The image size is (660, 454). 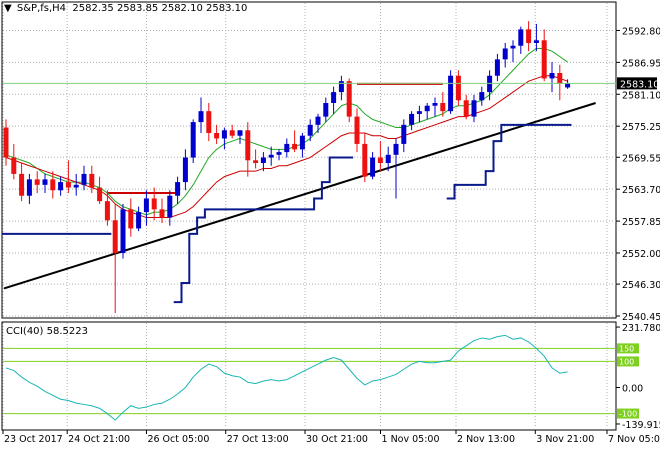 What do you see at coordinates (641, 317) in the screenshot?
I see `price-tick-label: 2540.45` at bounding box center [641, 317].